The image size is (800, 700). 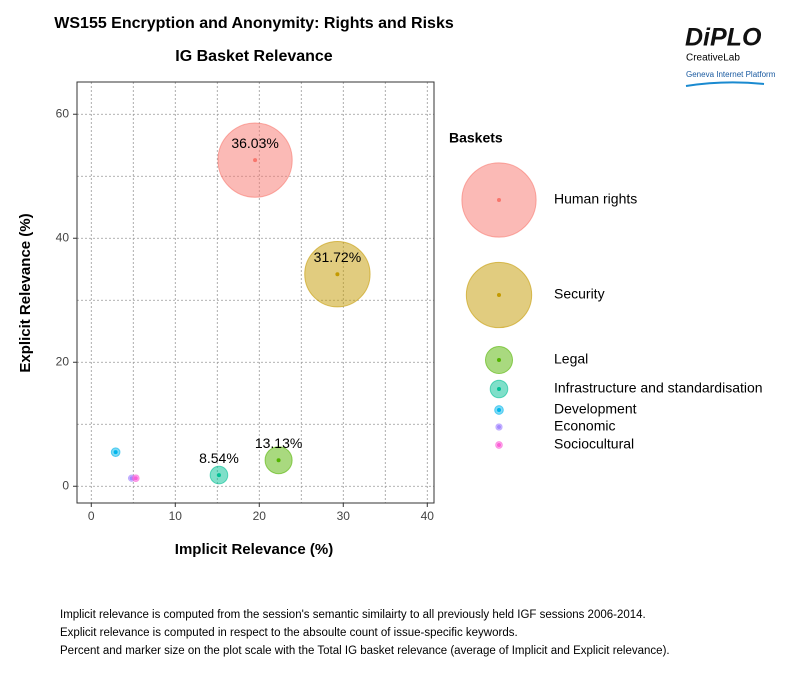 What do you see at coordinates (63, 361) in the screenshot?
I see `y-tick-label: 20` at bounding box center [63, 361].